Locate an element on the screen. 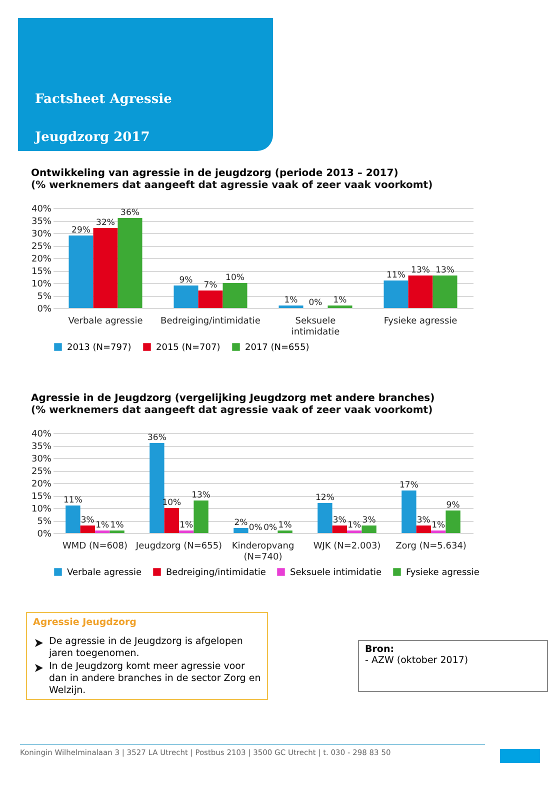 This screenshot has height=785, width=555. data-label: 10% is located at coordinates (235, 278).